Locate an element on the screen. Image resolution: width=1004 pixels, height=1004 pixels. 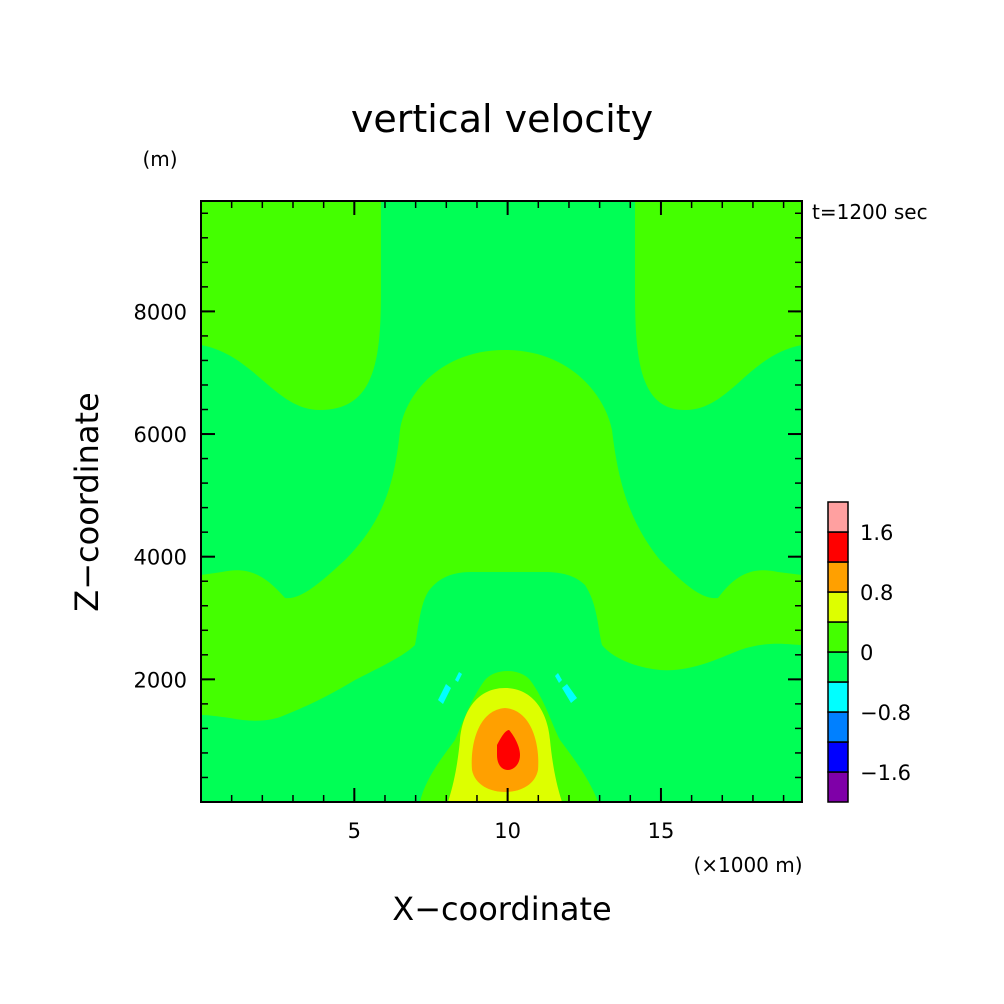
colorbar-tick-label: −0.8 is located at coordinates (885, 713).